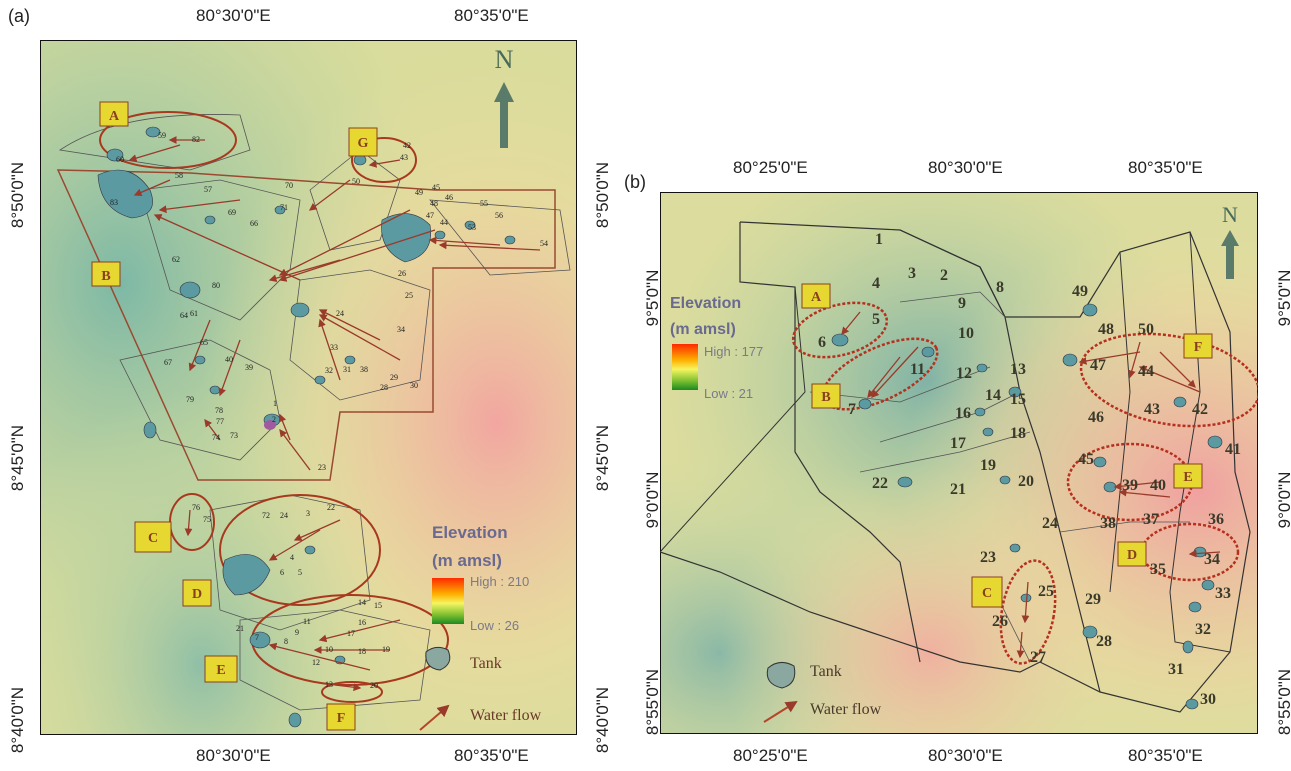 The width and height of the screenshot is (1291, 771). Describe the element at coordinates (384, 387) in the screenshot. I see `svg-text: 28` at that location.